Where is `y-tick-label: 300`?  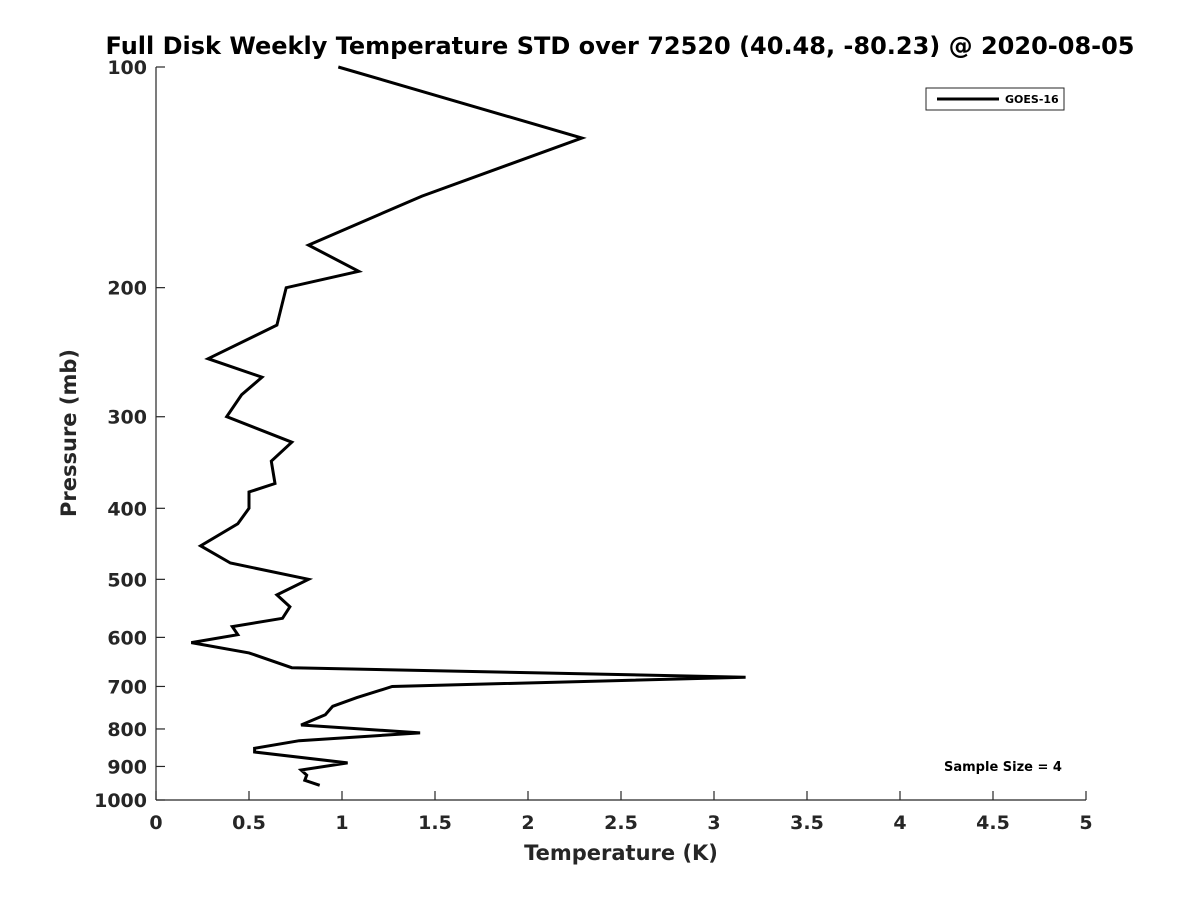
y-tick-label: 300 is located at coordinates (127, 418).